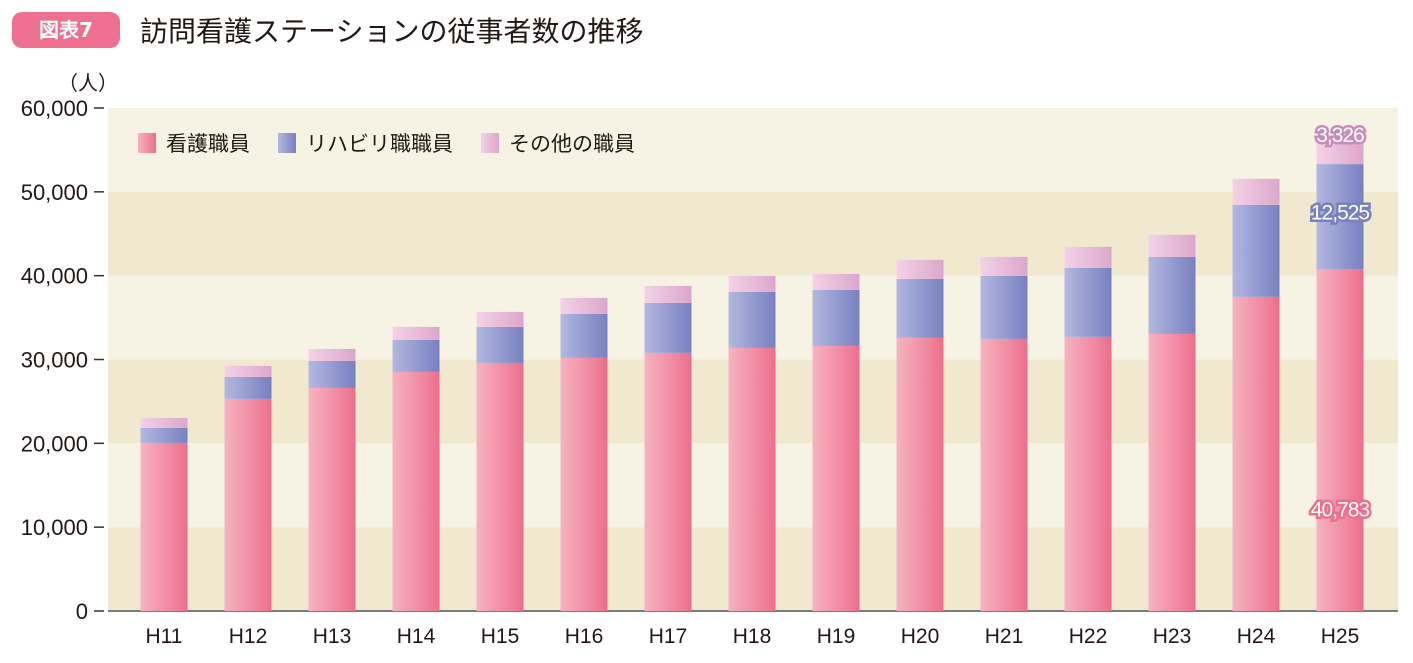  What do you see at coordinates (1172, 295) in the screenshot?
I see `bar-H23-リハビリ職職員` at bounding box center [1172, 295].